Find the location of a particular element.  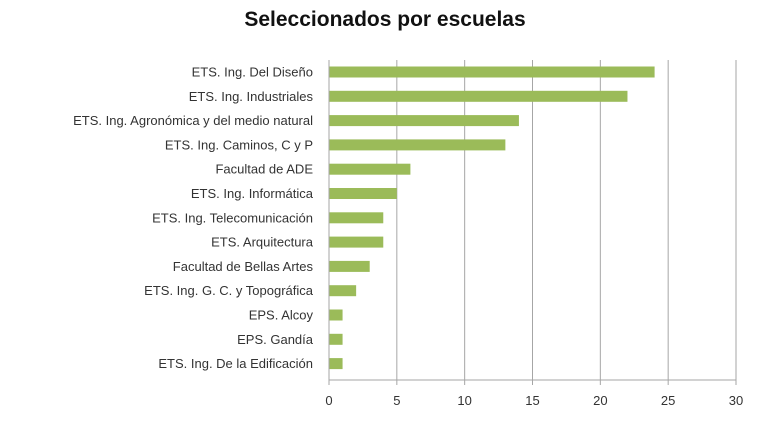

category-label: ETS. Ing. Del Diseño is located at coordinates (252, 72).